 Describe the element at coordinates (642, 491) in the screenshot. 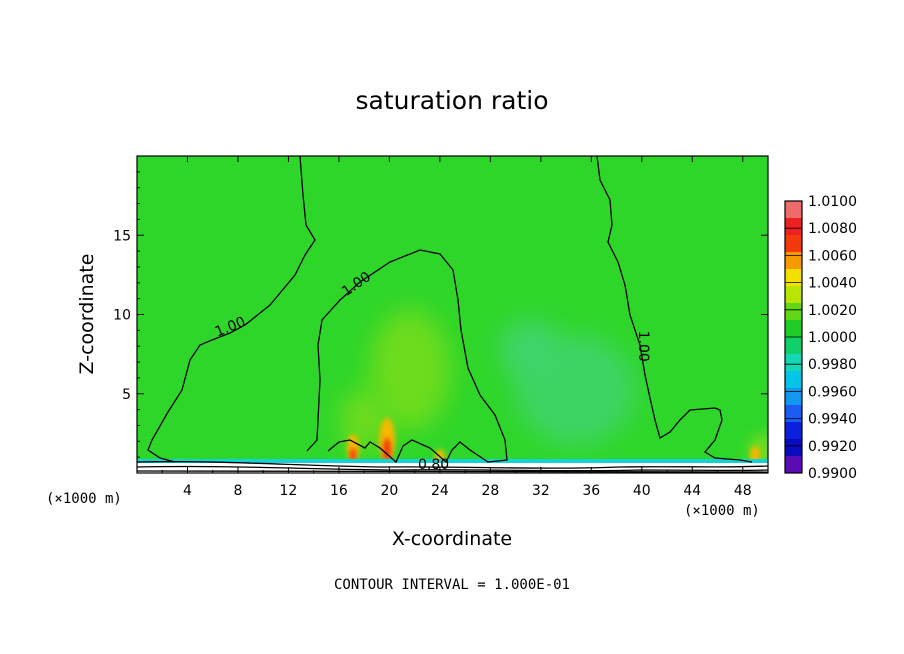

I see `x-tick-label: 40` at that location.